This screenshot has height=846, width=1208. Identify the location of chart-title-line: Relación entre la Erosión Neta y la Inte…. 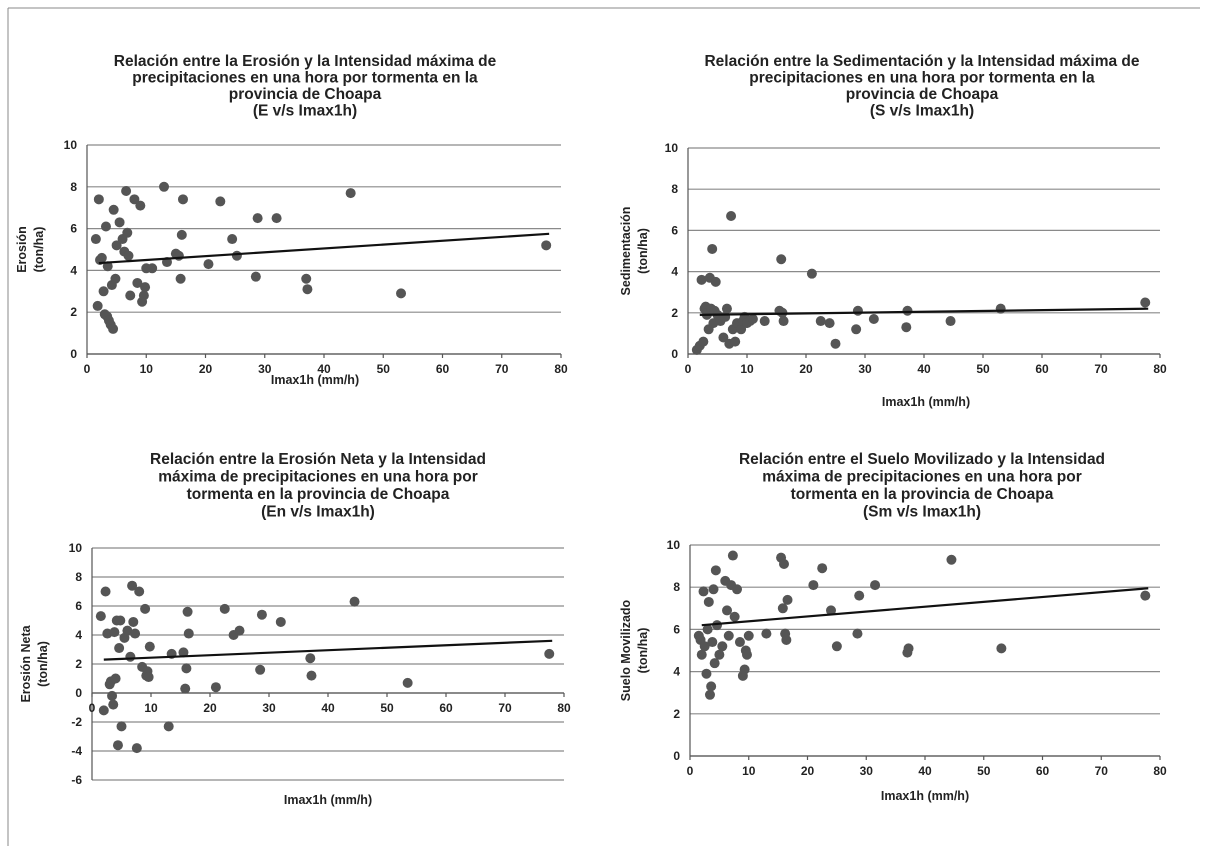
(318, 459).